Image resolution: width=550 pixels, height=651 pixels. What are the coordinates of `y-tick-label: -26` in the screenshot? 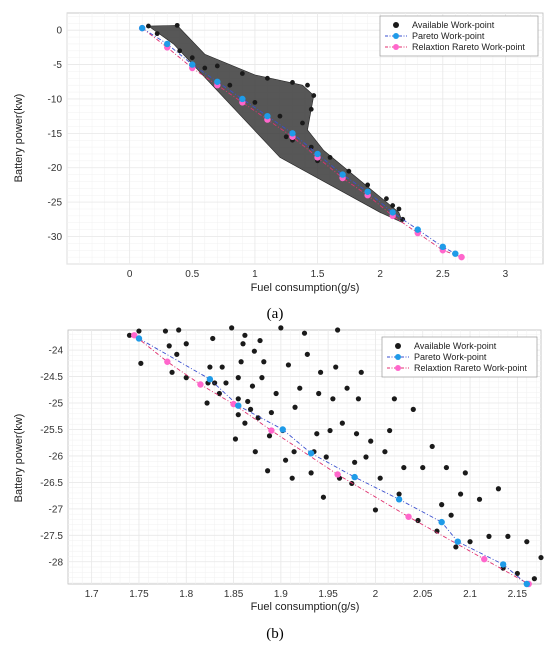 It's located at (56, 456).